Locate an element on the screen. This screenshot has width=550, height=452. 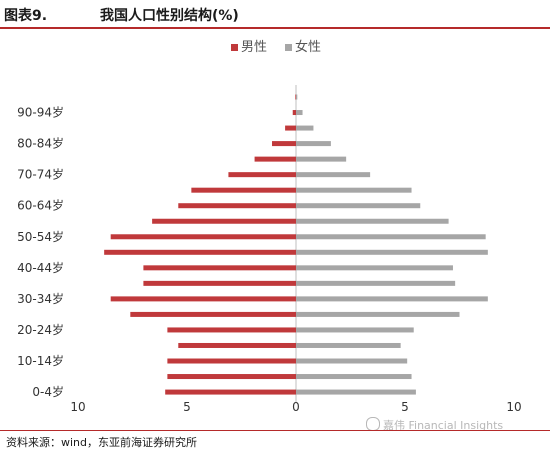
male-bar-15-19岁 is located at coordinates (237, 345).